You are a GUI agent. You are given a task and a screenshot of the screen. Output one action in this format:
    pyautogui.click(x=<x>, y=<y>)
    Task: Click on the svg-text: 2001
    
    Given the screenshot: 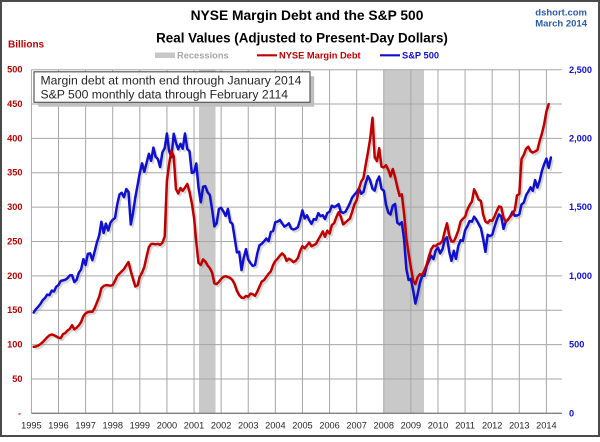 What is the action you would take?
    pyautogui.click(x=194, y=426)
    